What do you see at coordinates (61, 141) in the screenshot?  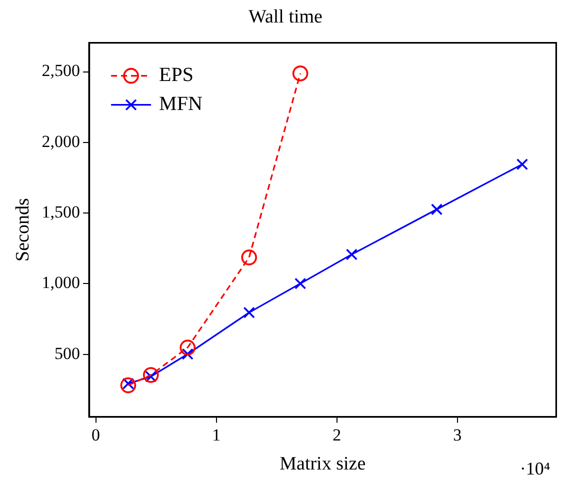 I see `y-tick-label: 2,000` at bounding box center [61, 141].